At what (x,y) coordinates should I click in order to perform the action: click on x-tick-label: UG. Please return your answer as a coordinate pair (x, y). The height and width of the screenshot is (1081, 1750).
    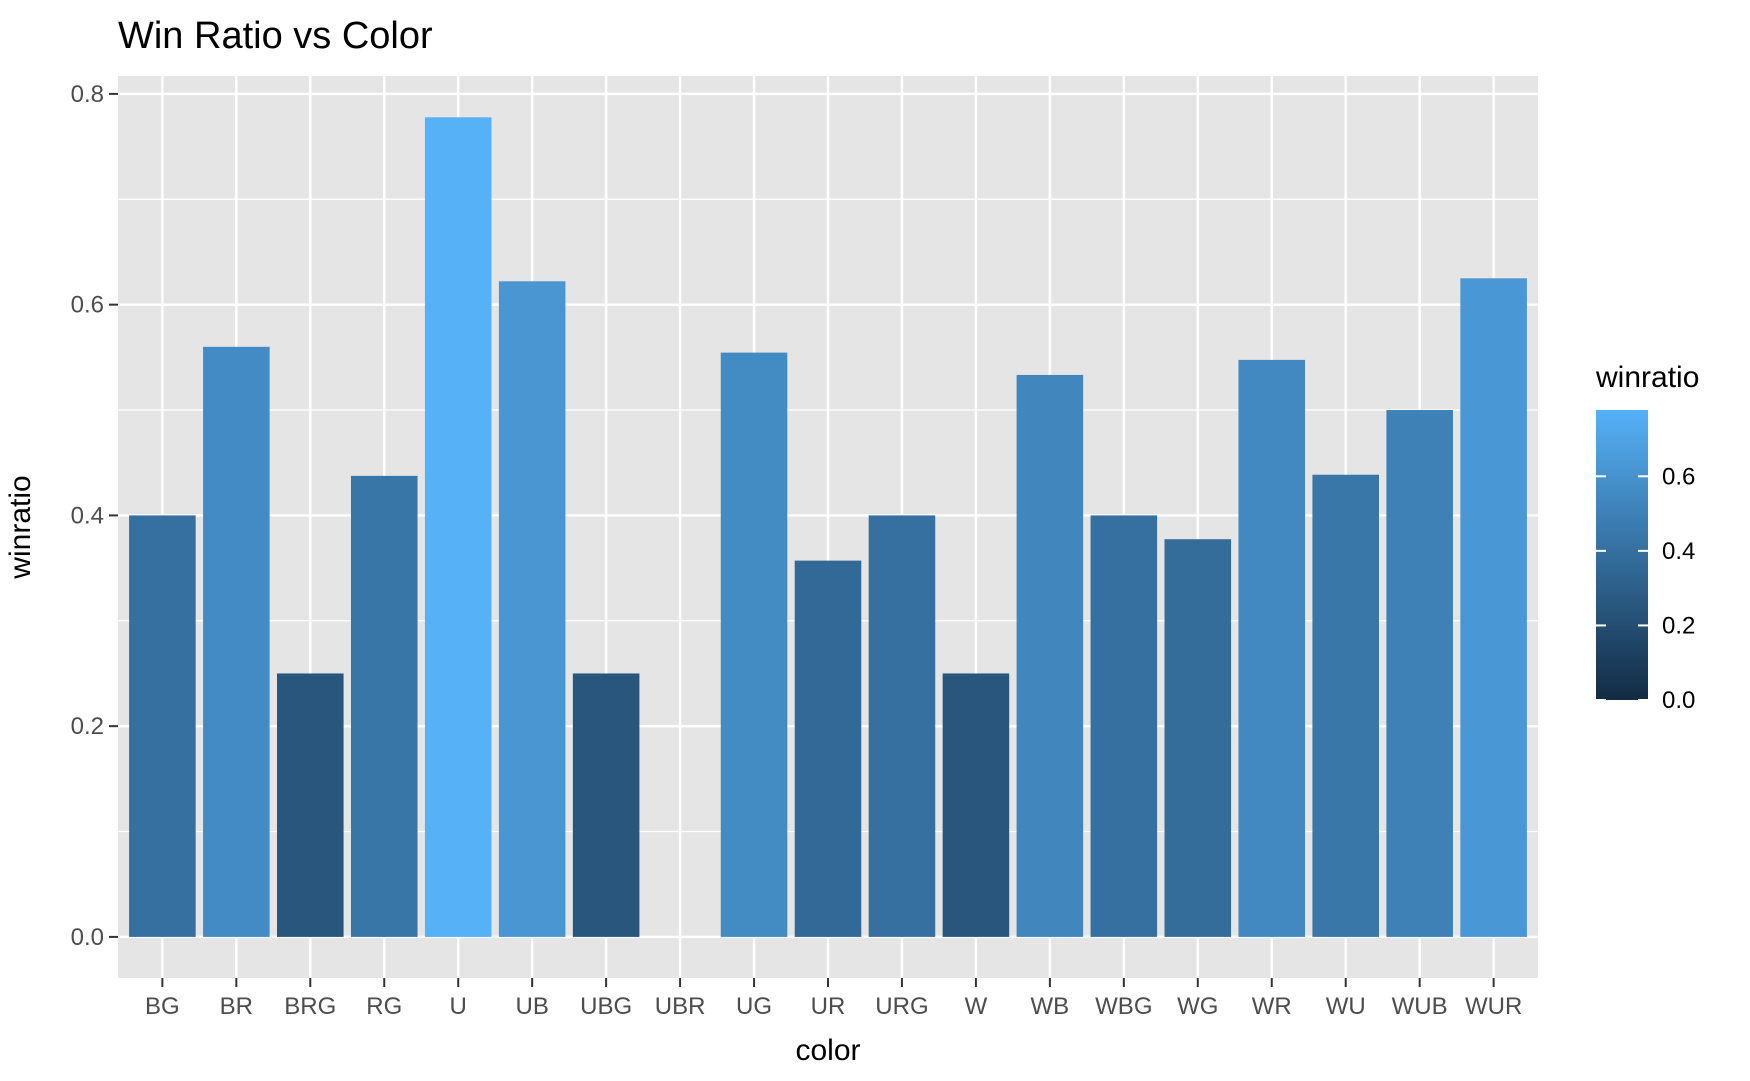
    Looking at the image, I should click on (754, 1006).